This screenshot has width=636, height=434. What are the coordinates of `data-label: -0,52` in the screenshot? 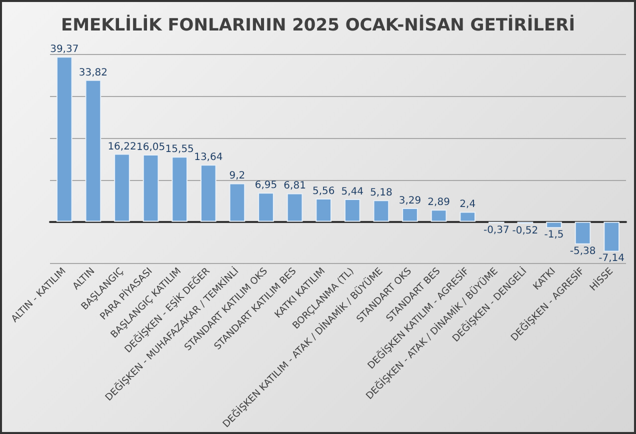 It's located at (525, 230).